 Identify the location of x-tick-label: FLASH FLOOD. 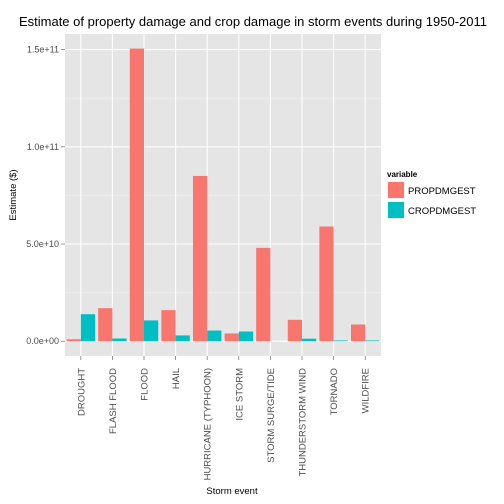
(113, 401).